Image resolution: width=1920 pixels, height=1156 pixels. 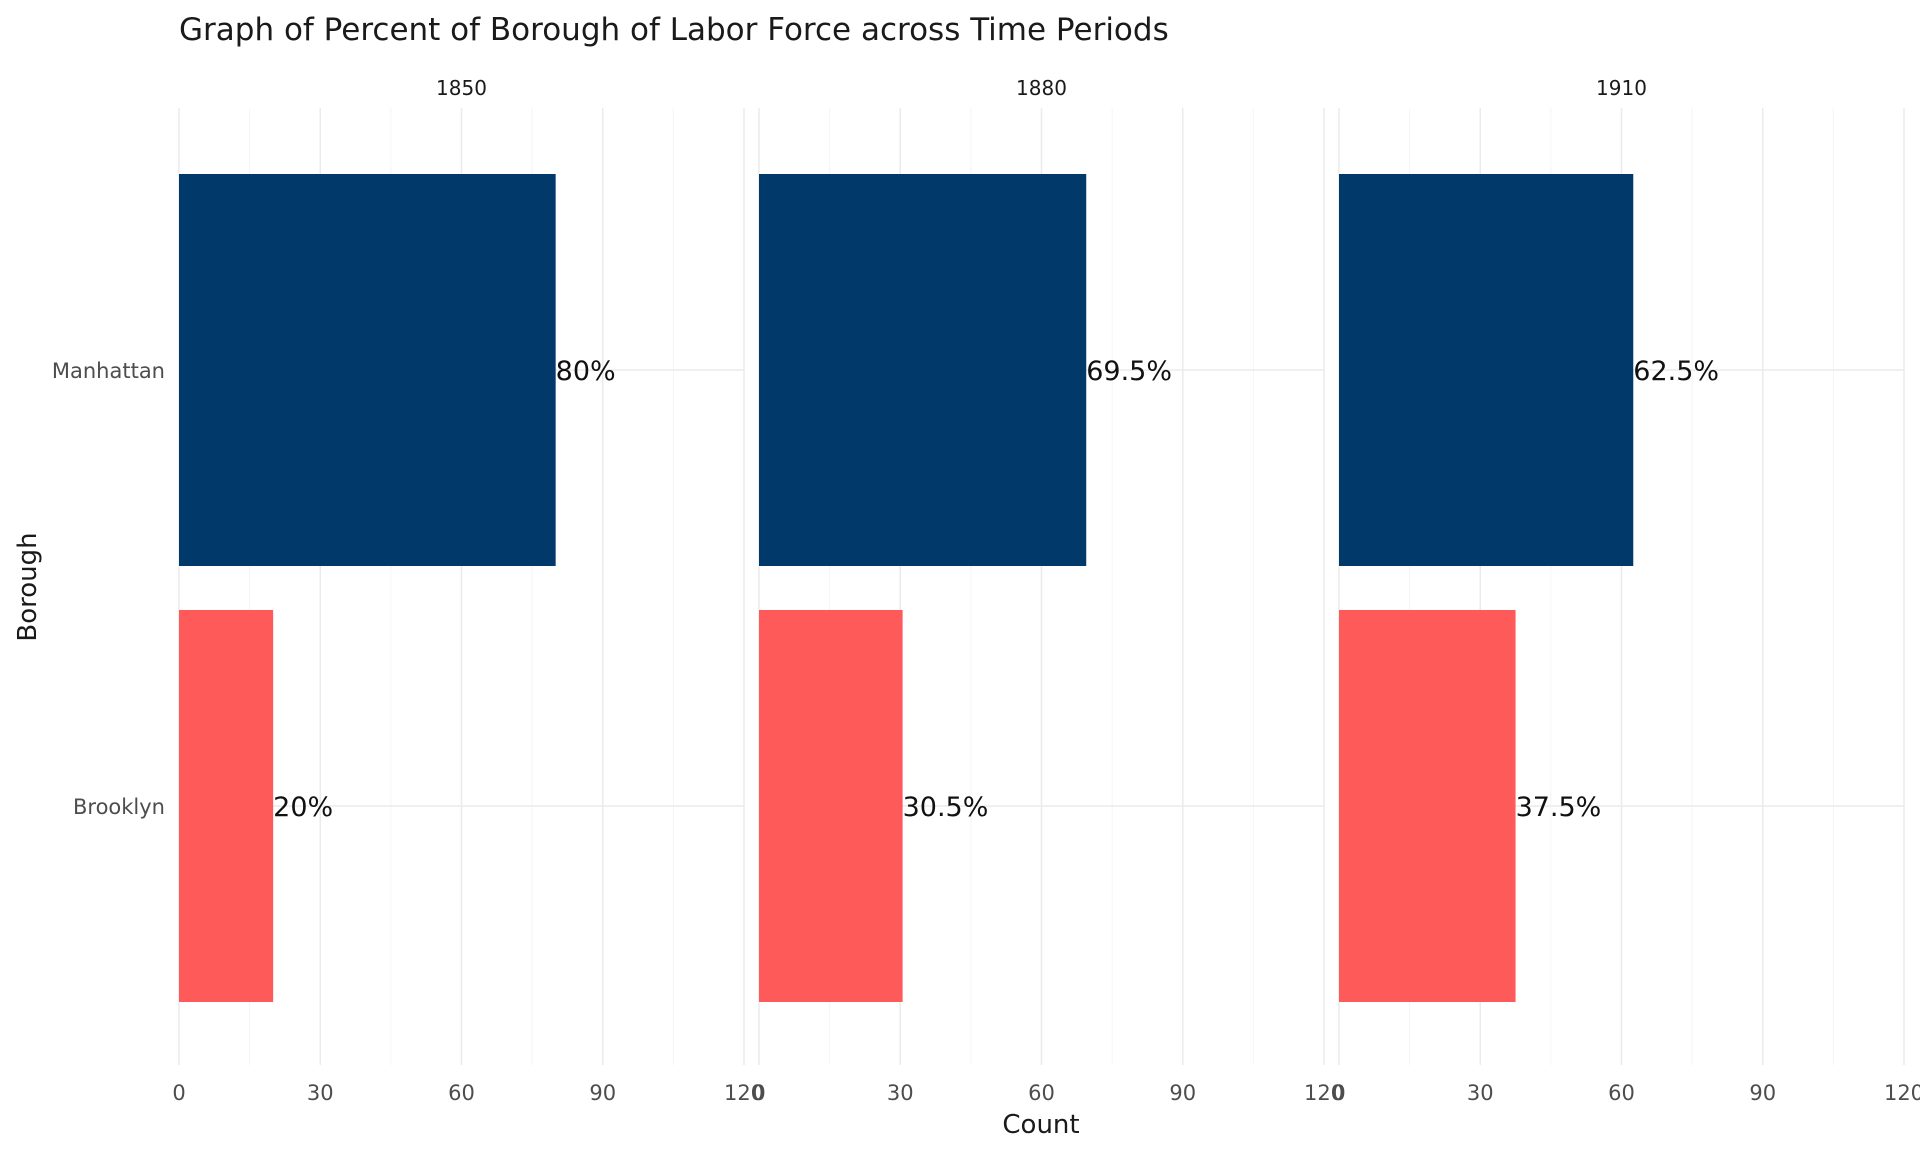 I want to click on bar-brooklyn-1910, so click(x=1427, y=806).